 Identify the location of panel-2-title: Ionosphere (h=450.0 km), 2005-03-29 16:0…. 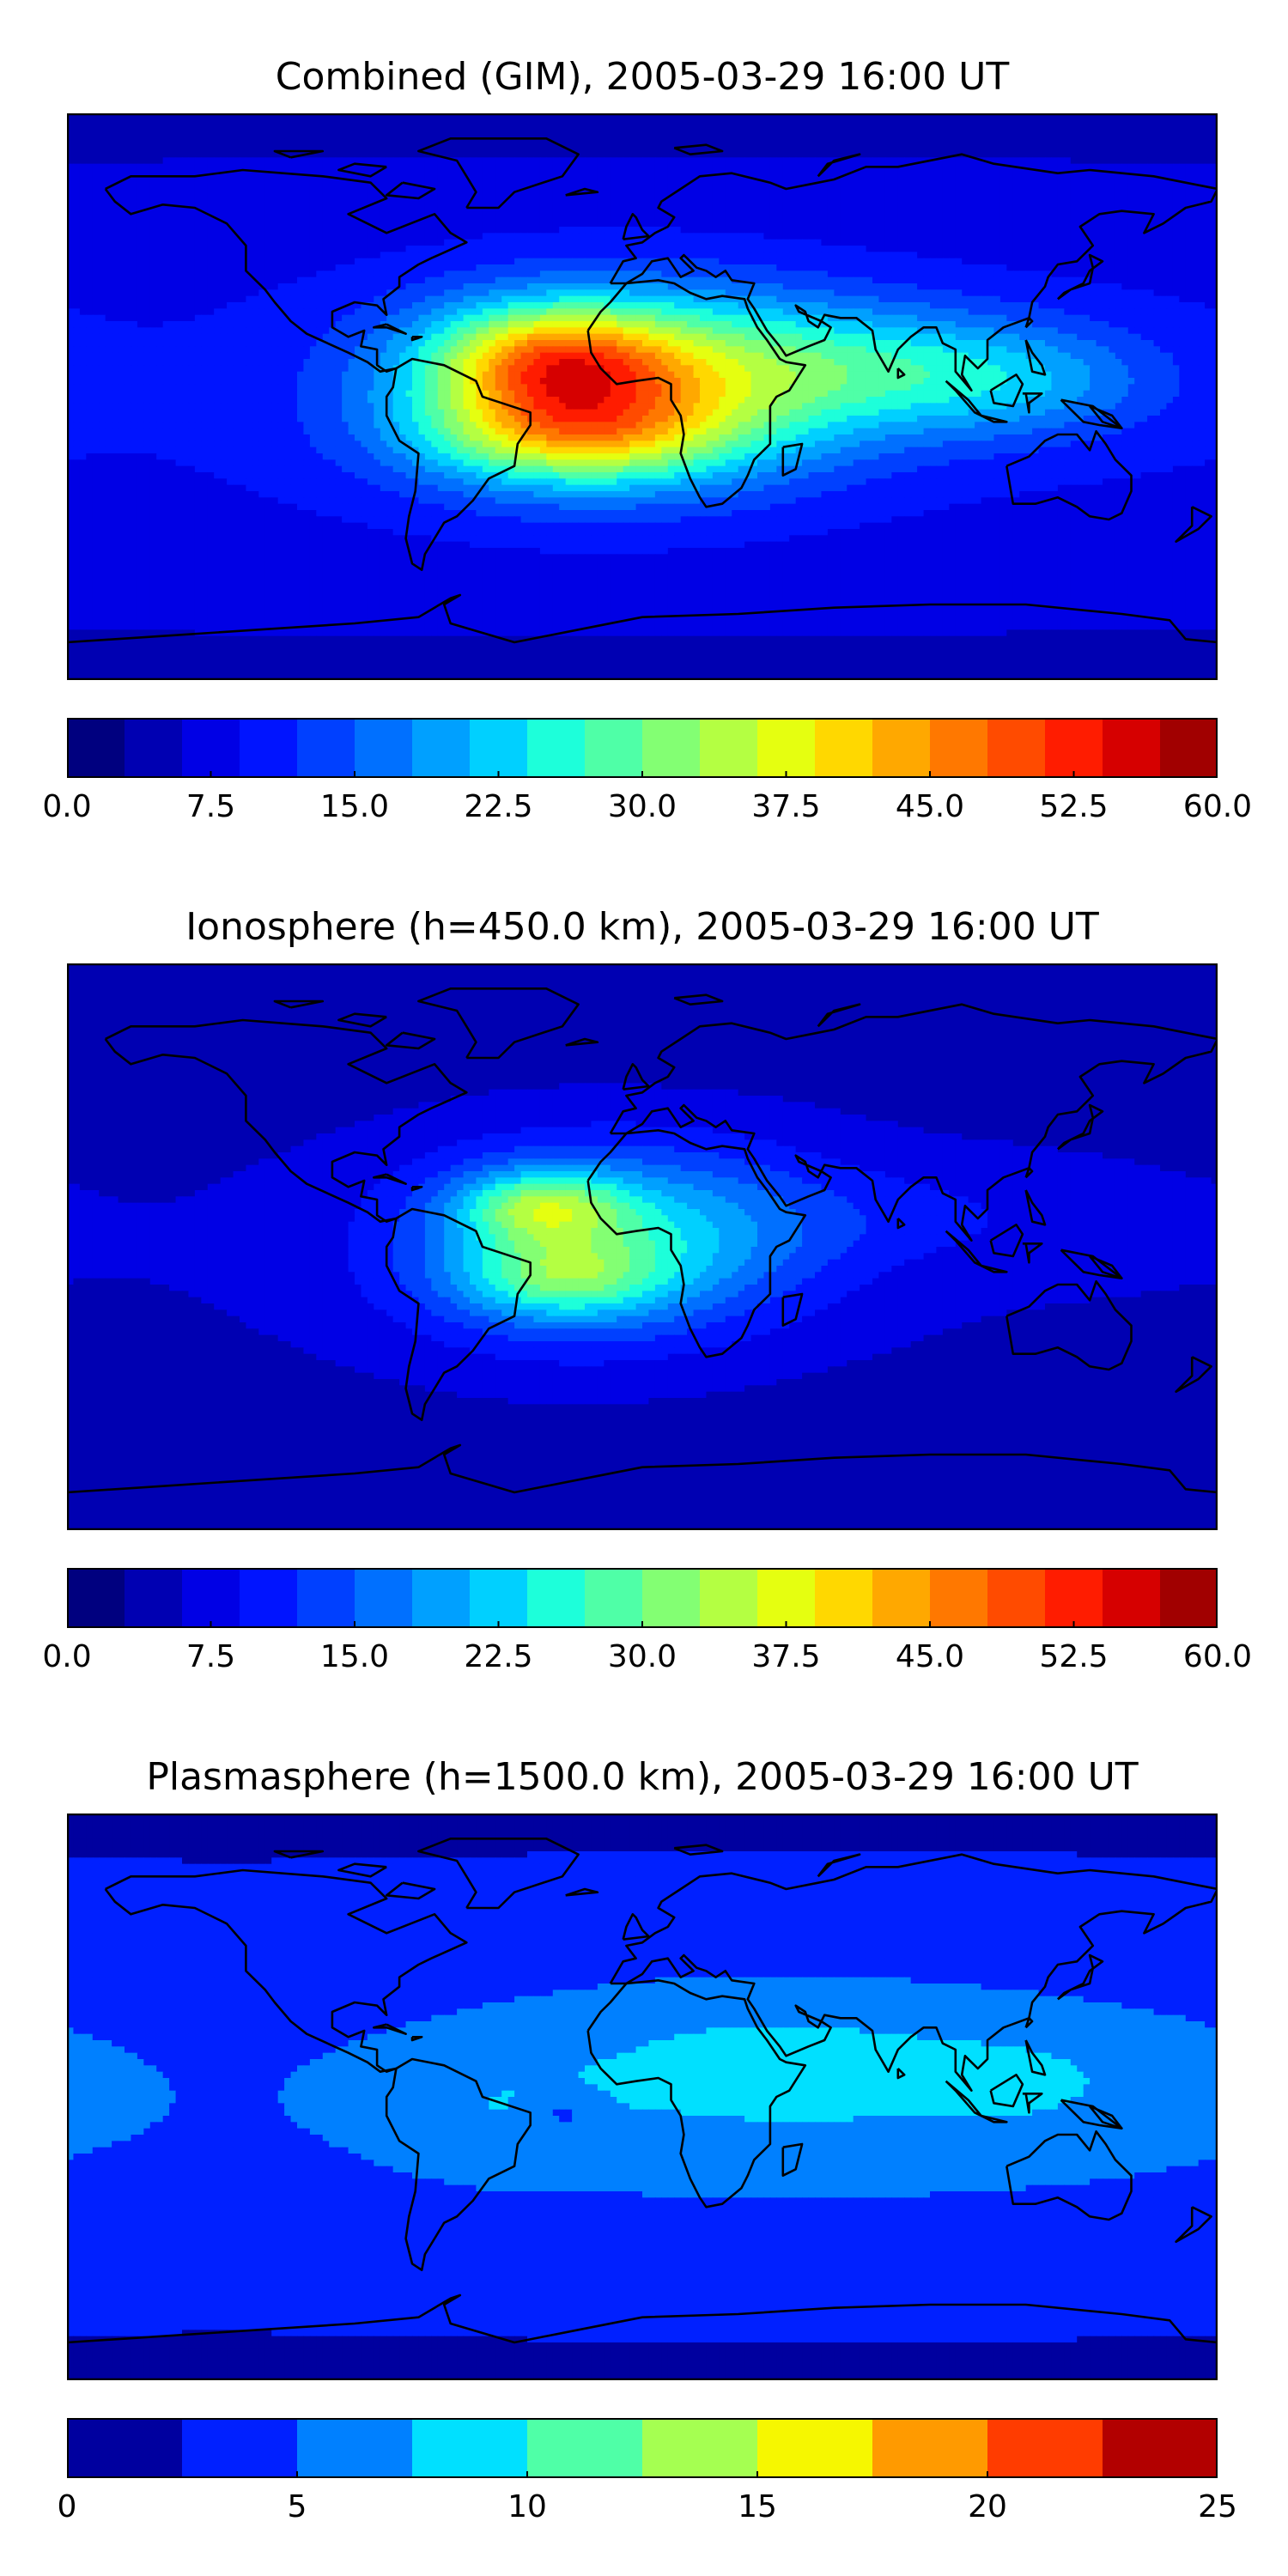
(642, 928).